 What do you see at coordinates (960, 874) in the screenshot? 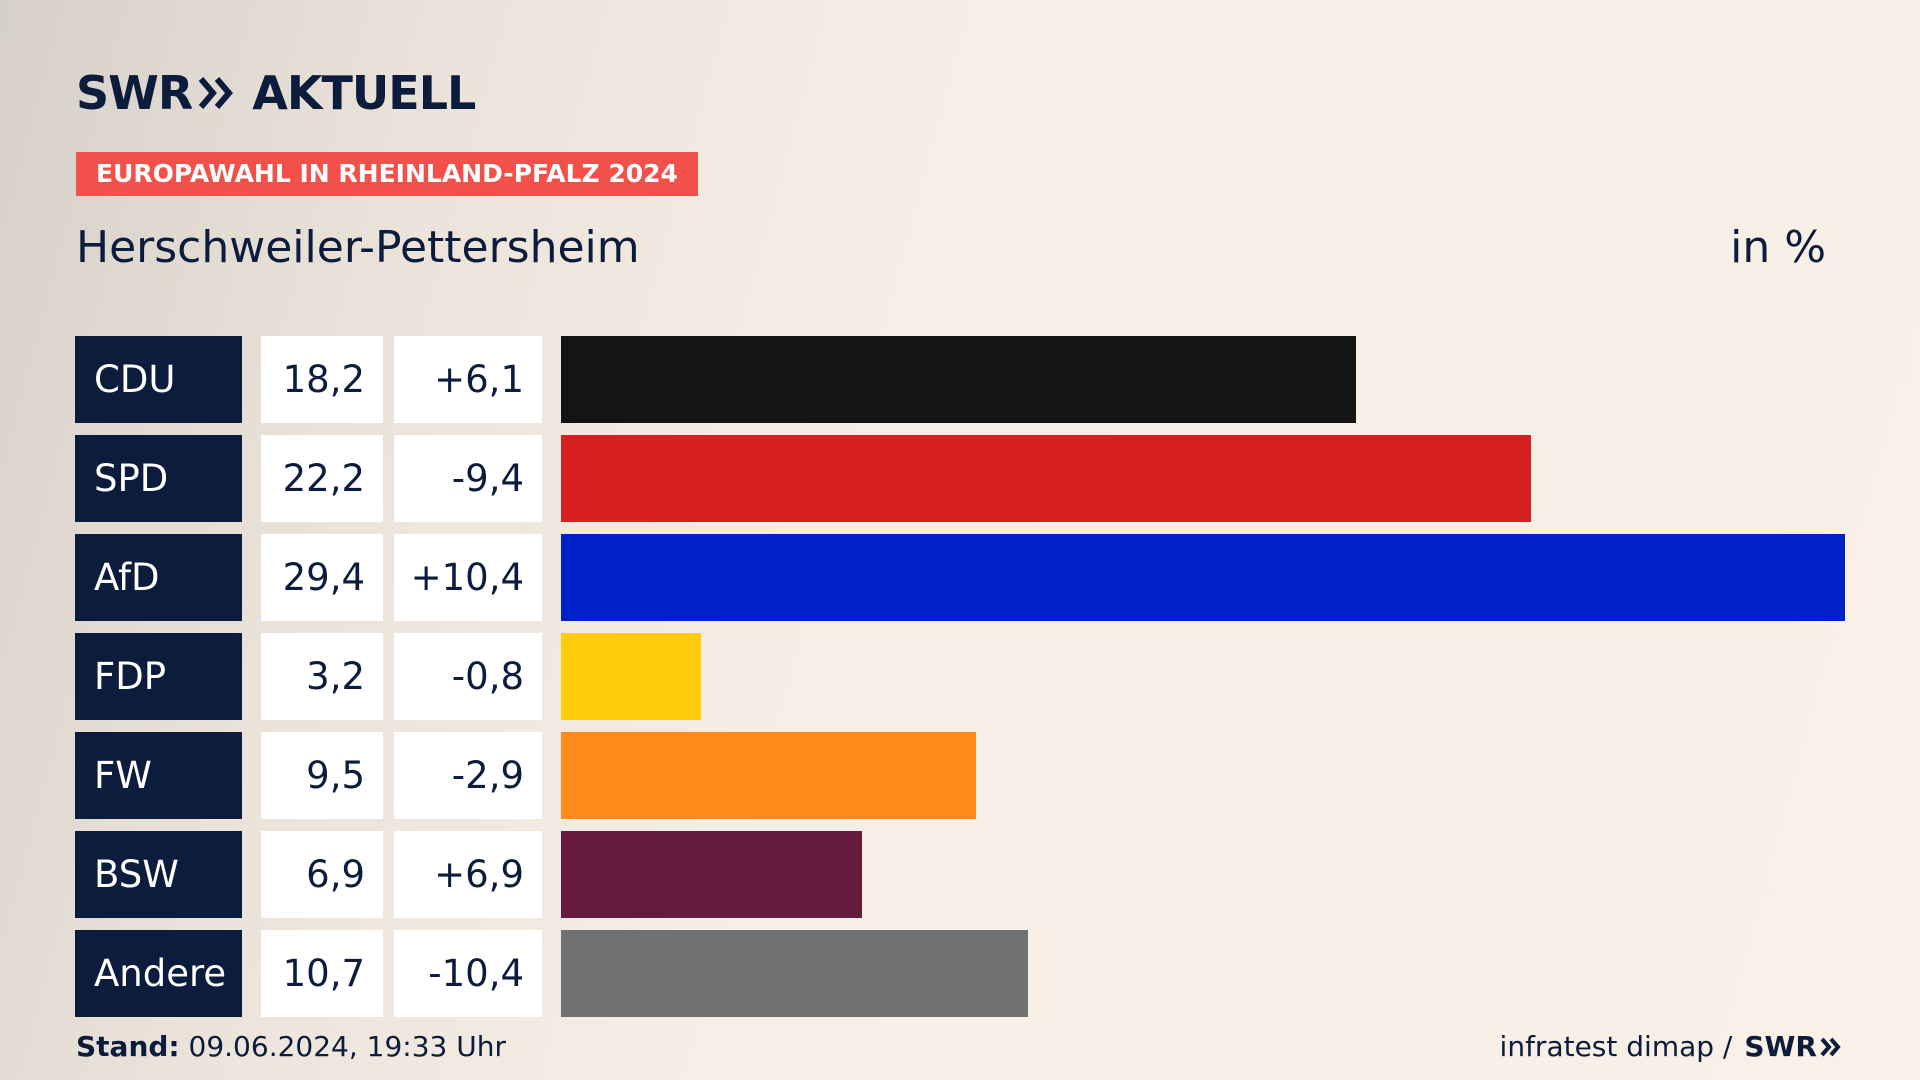
I see `party-row: BSW 6,9 +6,9` at bounding box center [960, 874].